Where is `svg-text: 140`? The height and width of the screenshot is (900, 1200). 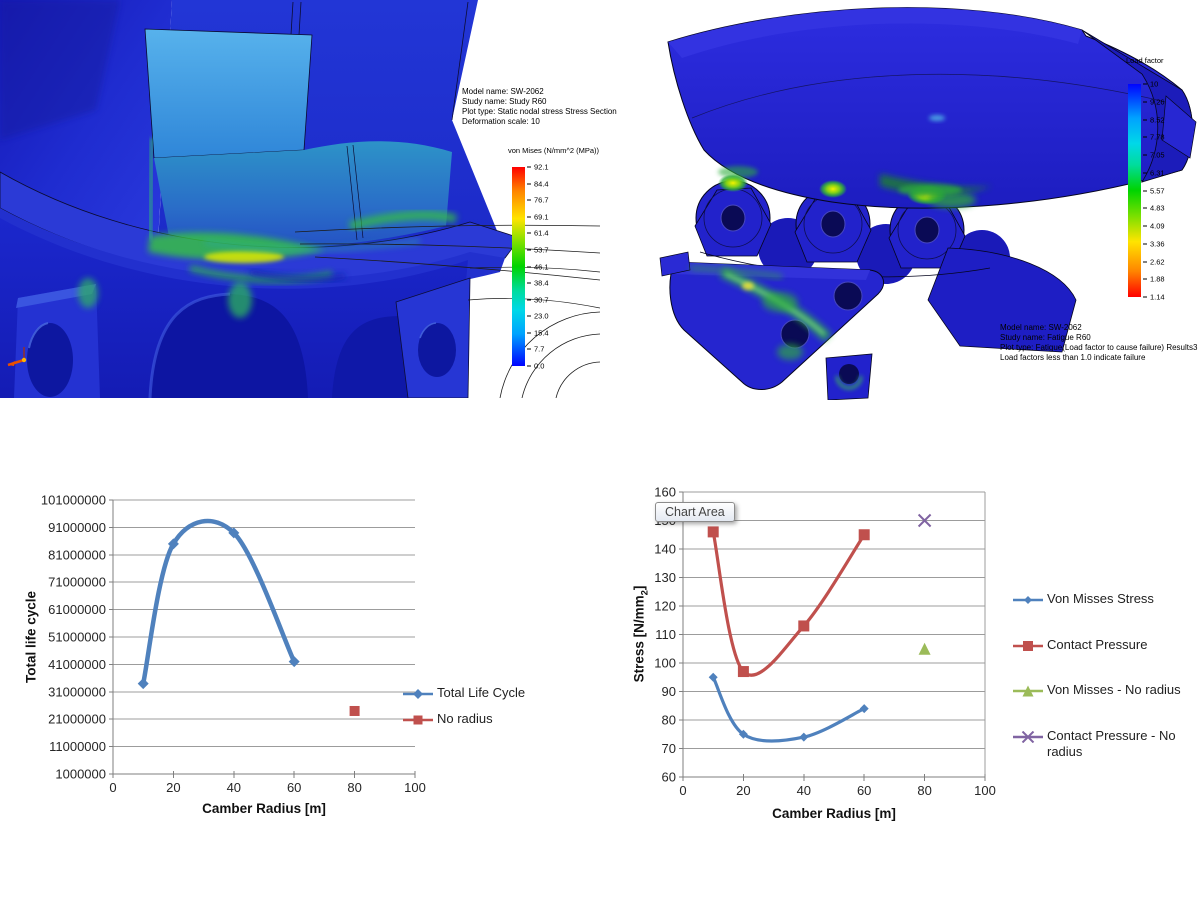 svg-text: 140 is located at coordinates (665, 549).